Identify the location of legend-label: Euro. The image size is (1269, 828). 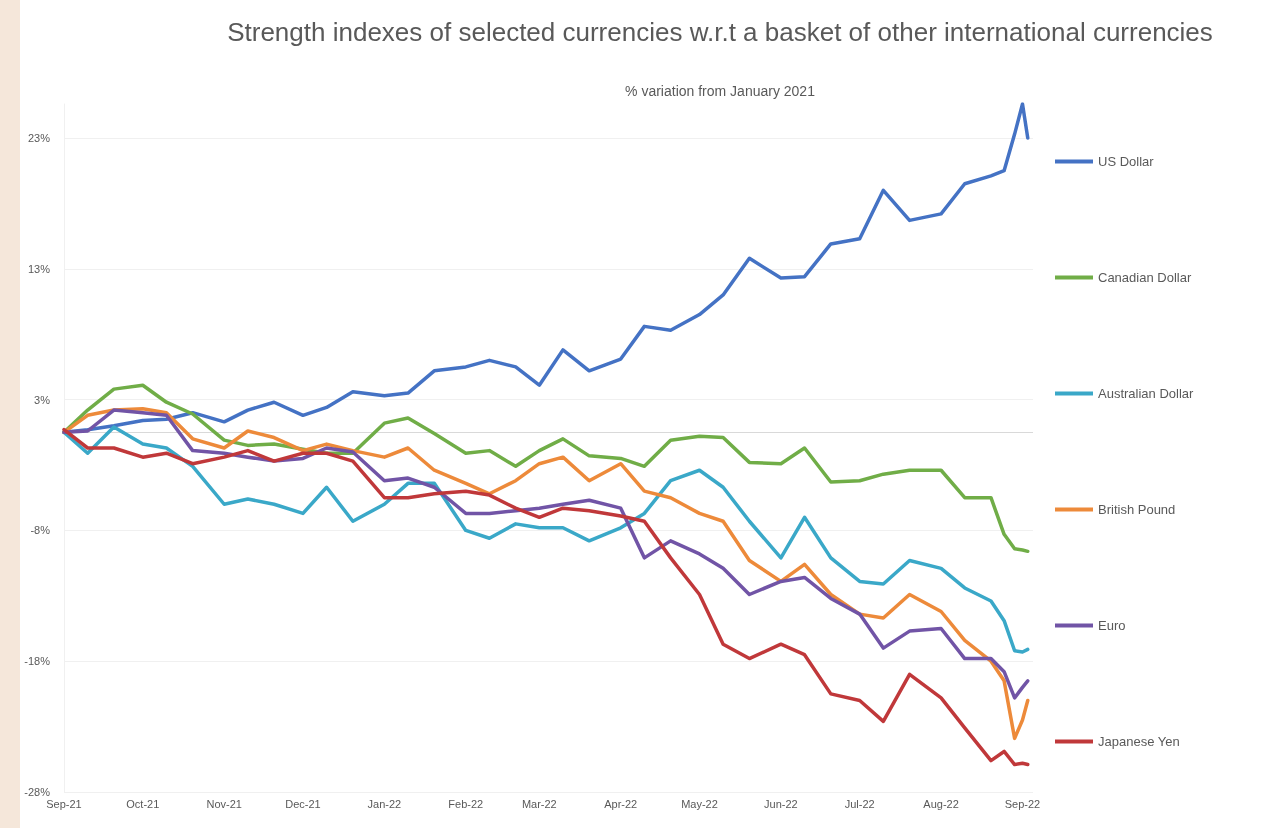
(1112, 625).